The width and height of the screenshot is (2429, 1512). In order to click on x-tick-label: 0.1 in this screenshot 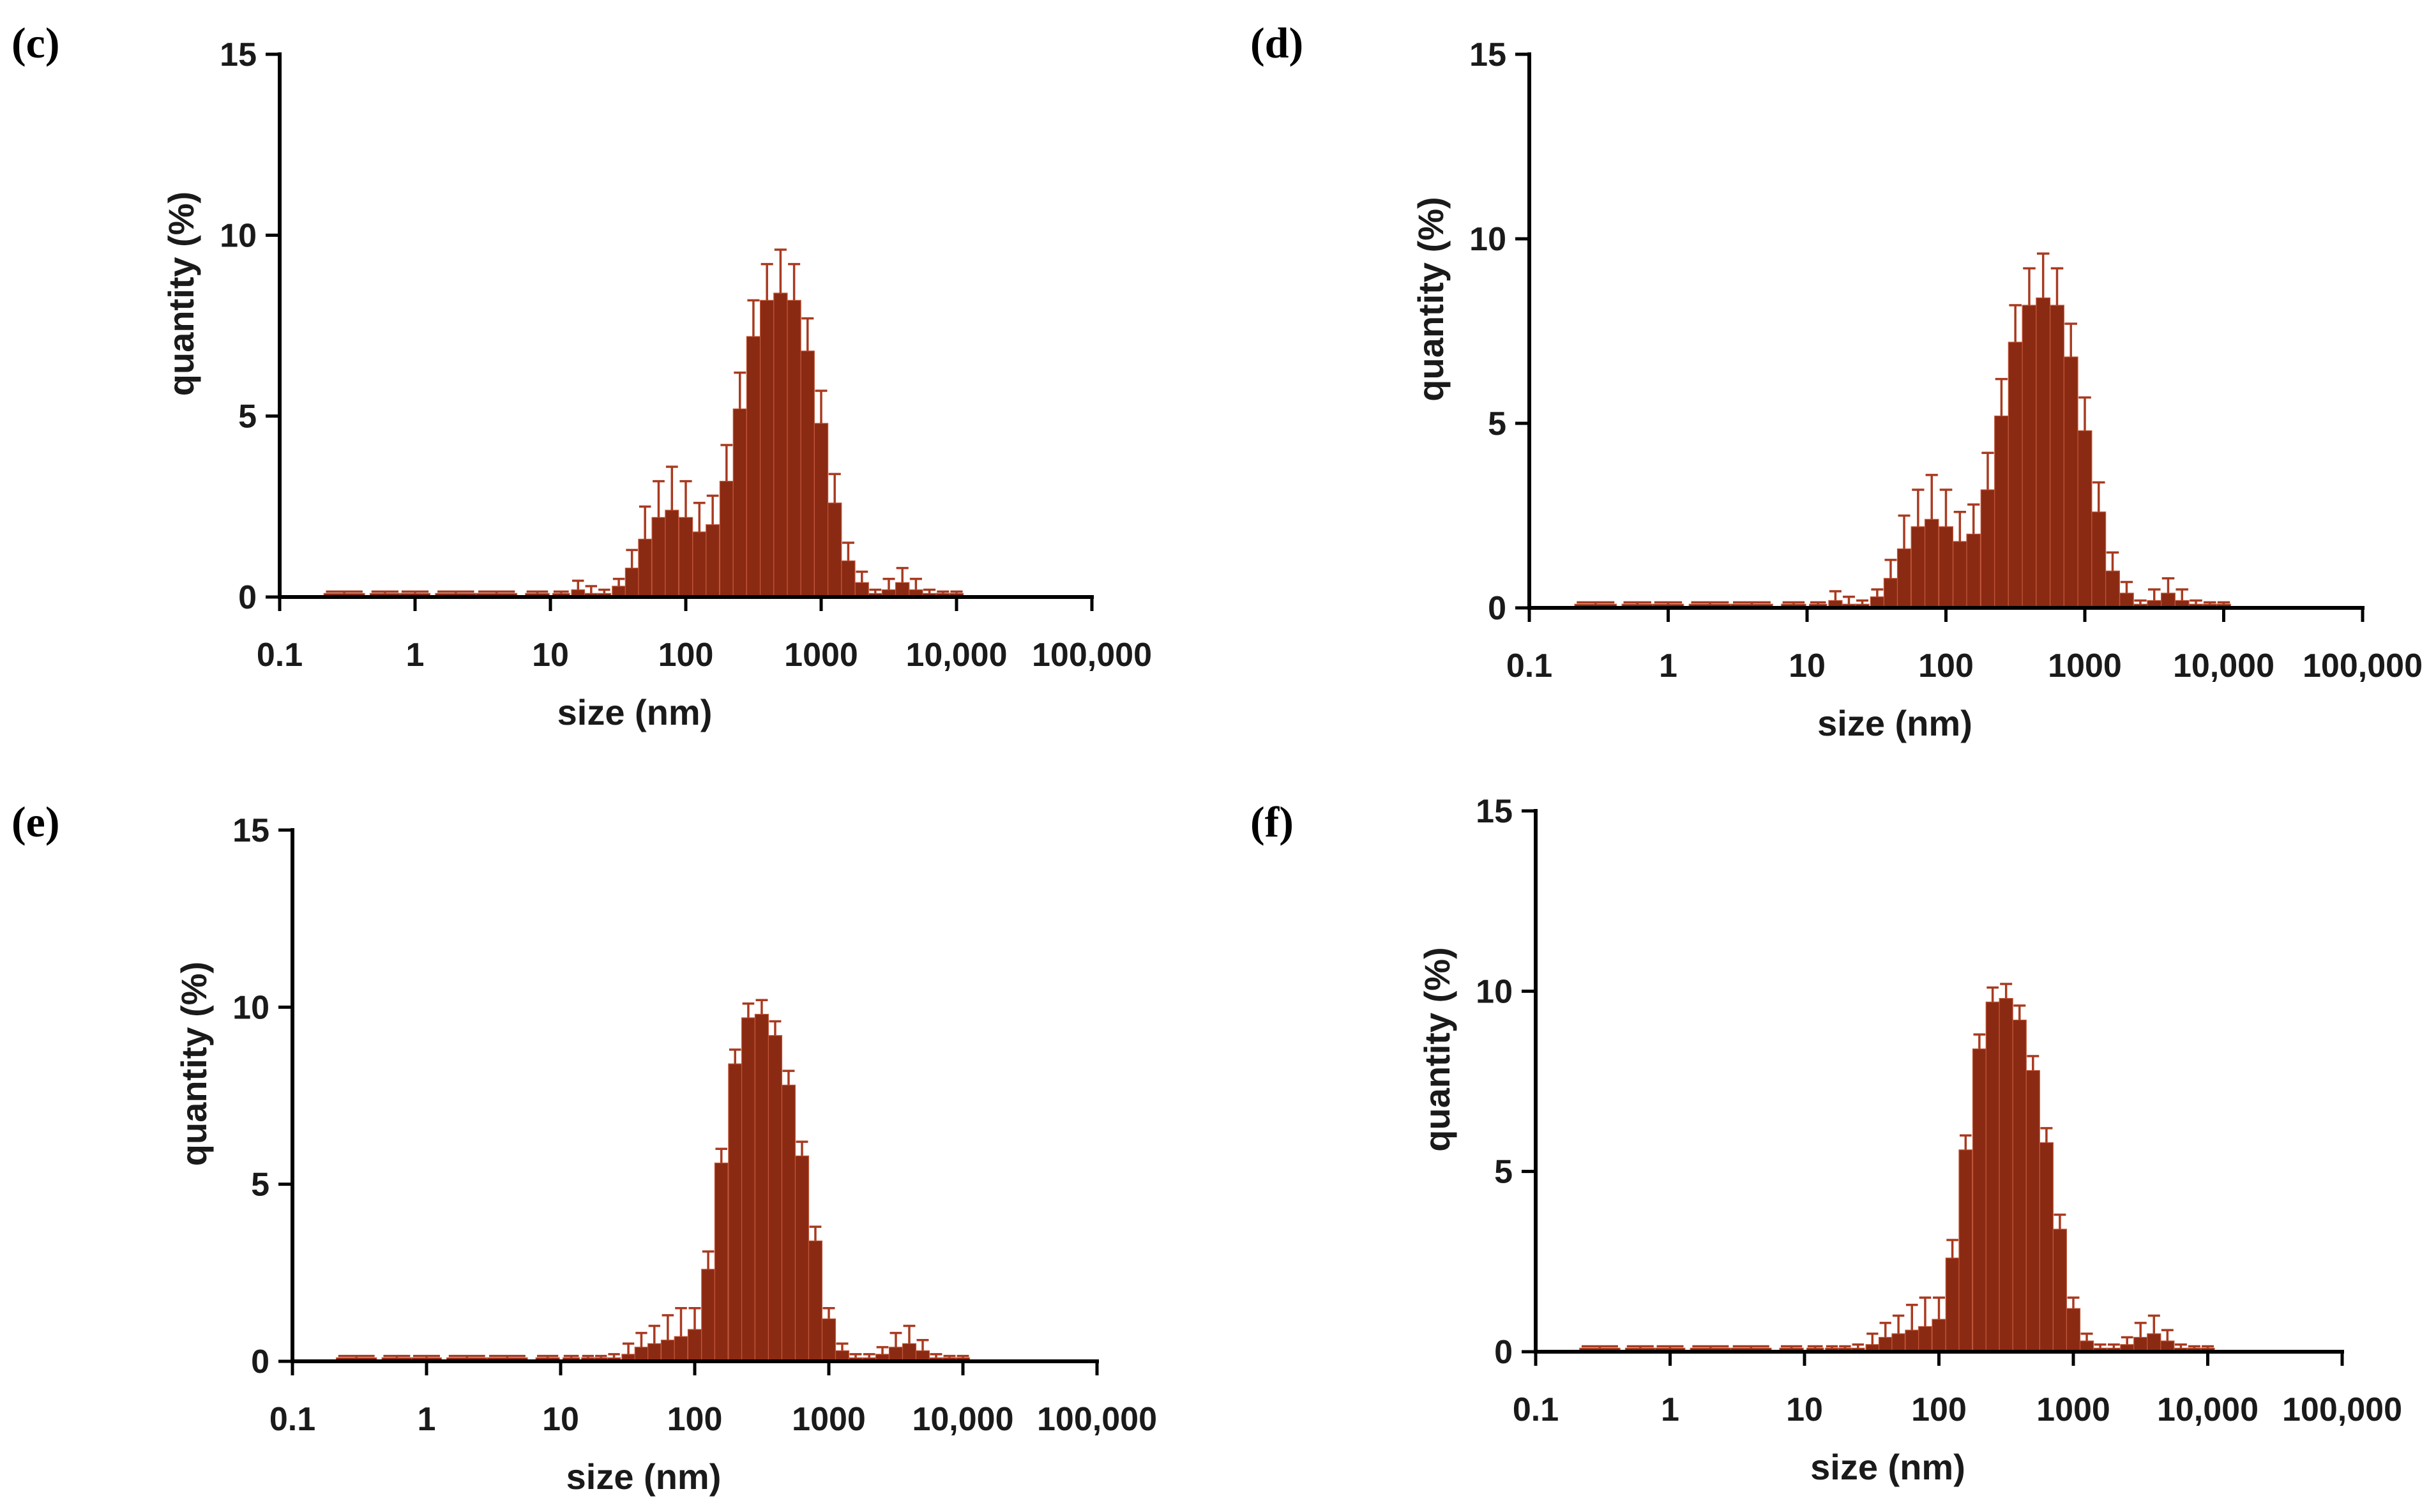, I will do `click(292, 1419)`.